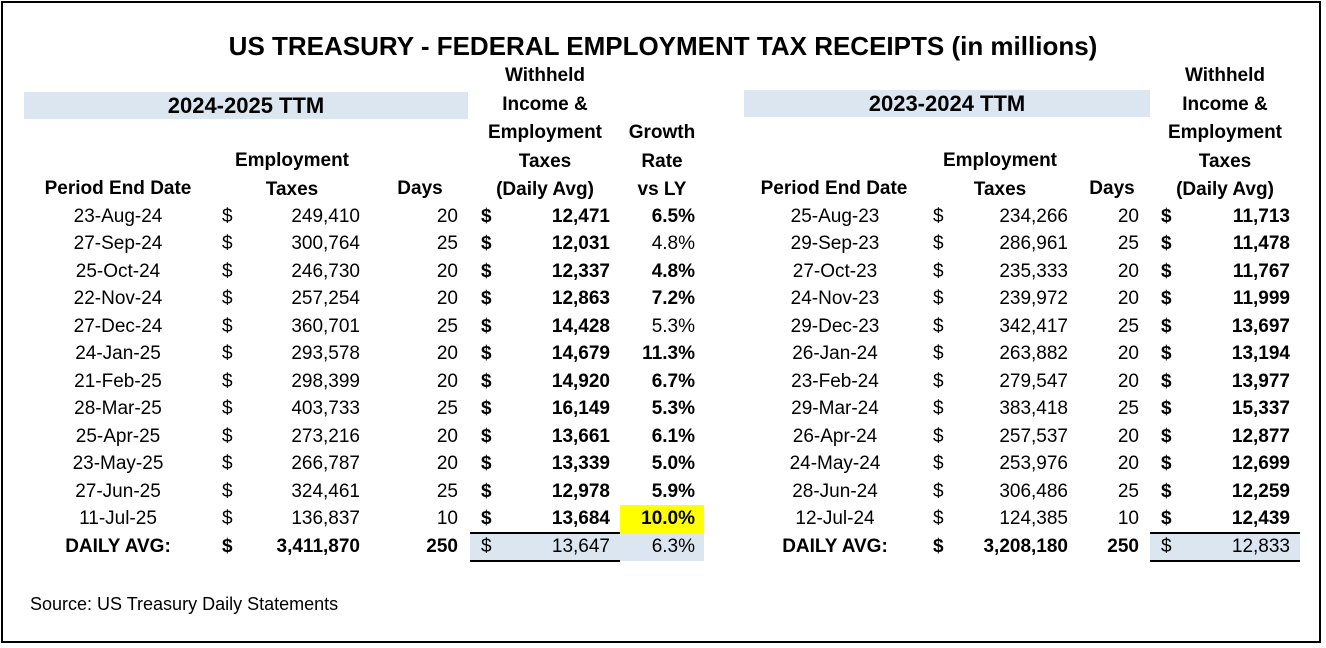  I want to click on right-row-days: 10, so click(1128, 518).